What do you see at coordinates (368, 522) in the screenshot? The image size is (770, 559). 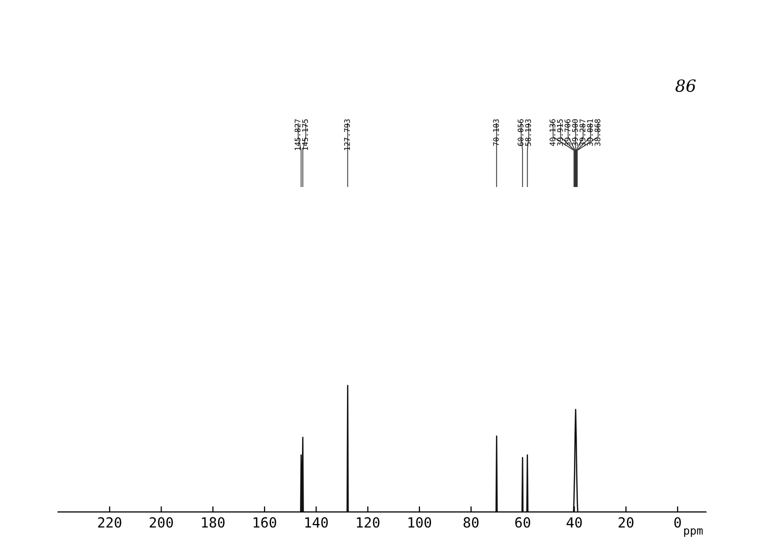 I see `x-tick-label: 120` at bounding box center [368, 522].